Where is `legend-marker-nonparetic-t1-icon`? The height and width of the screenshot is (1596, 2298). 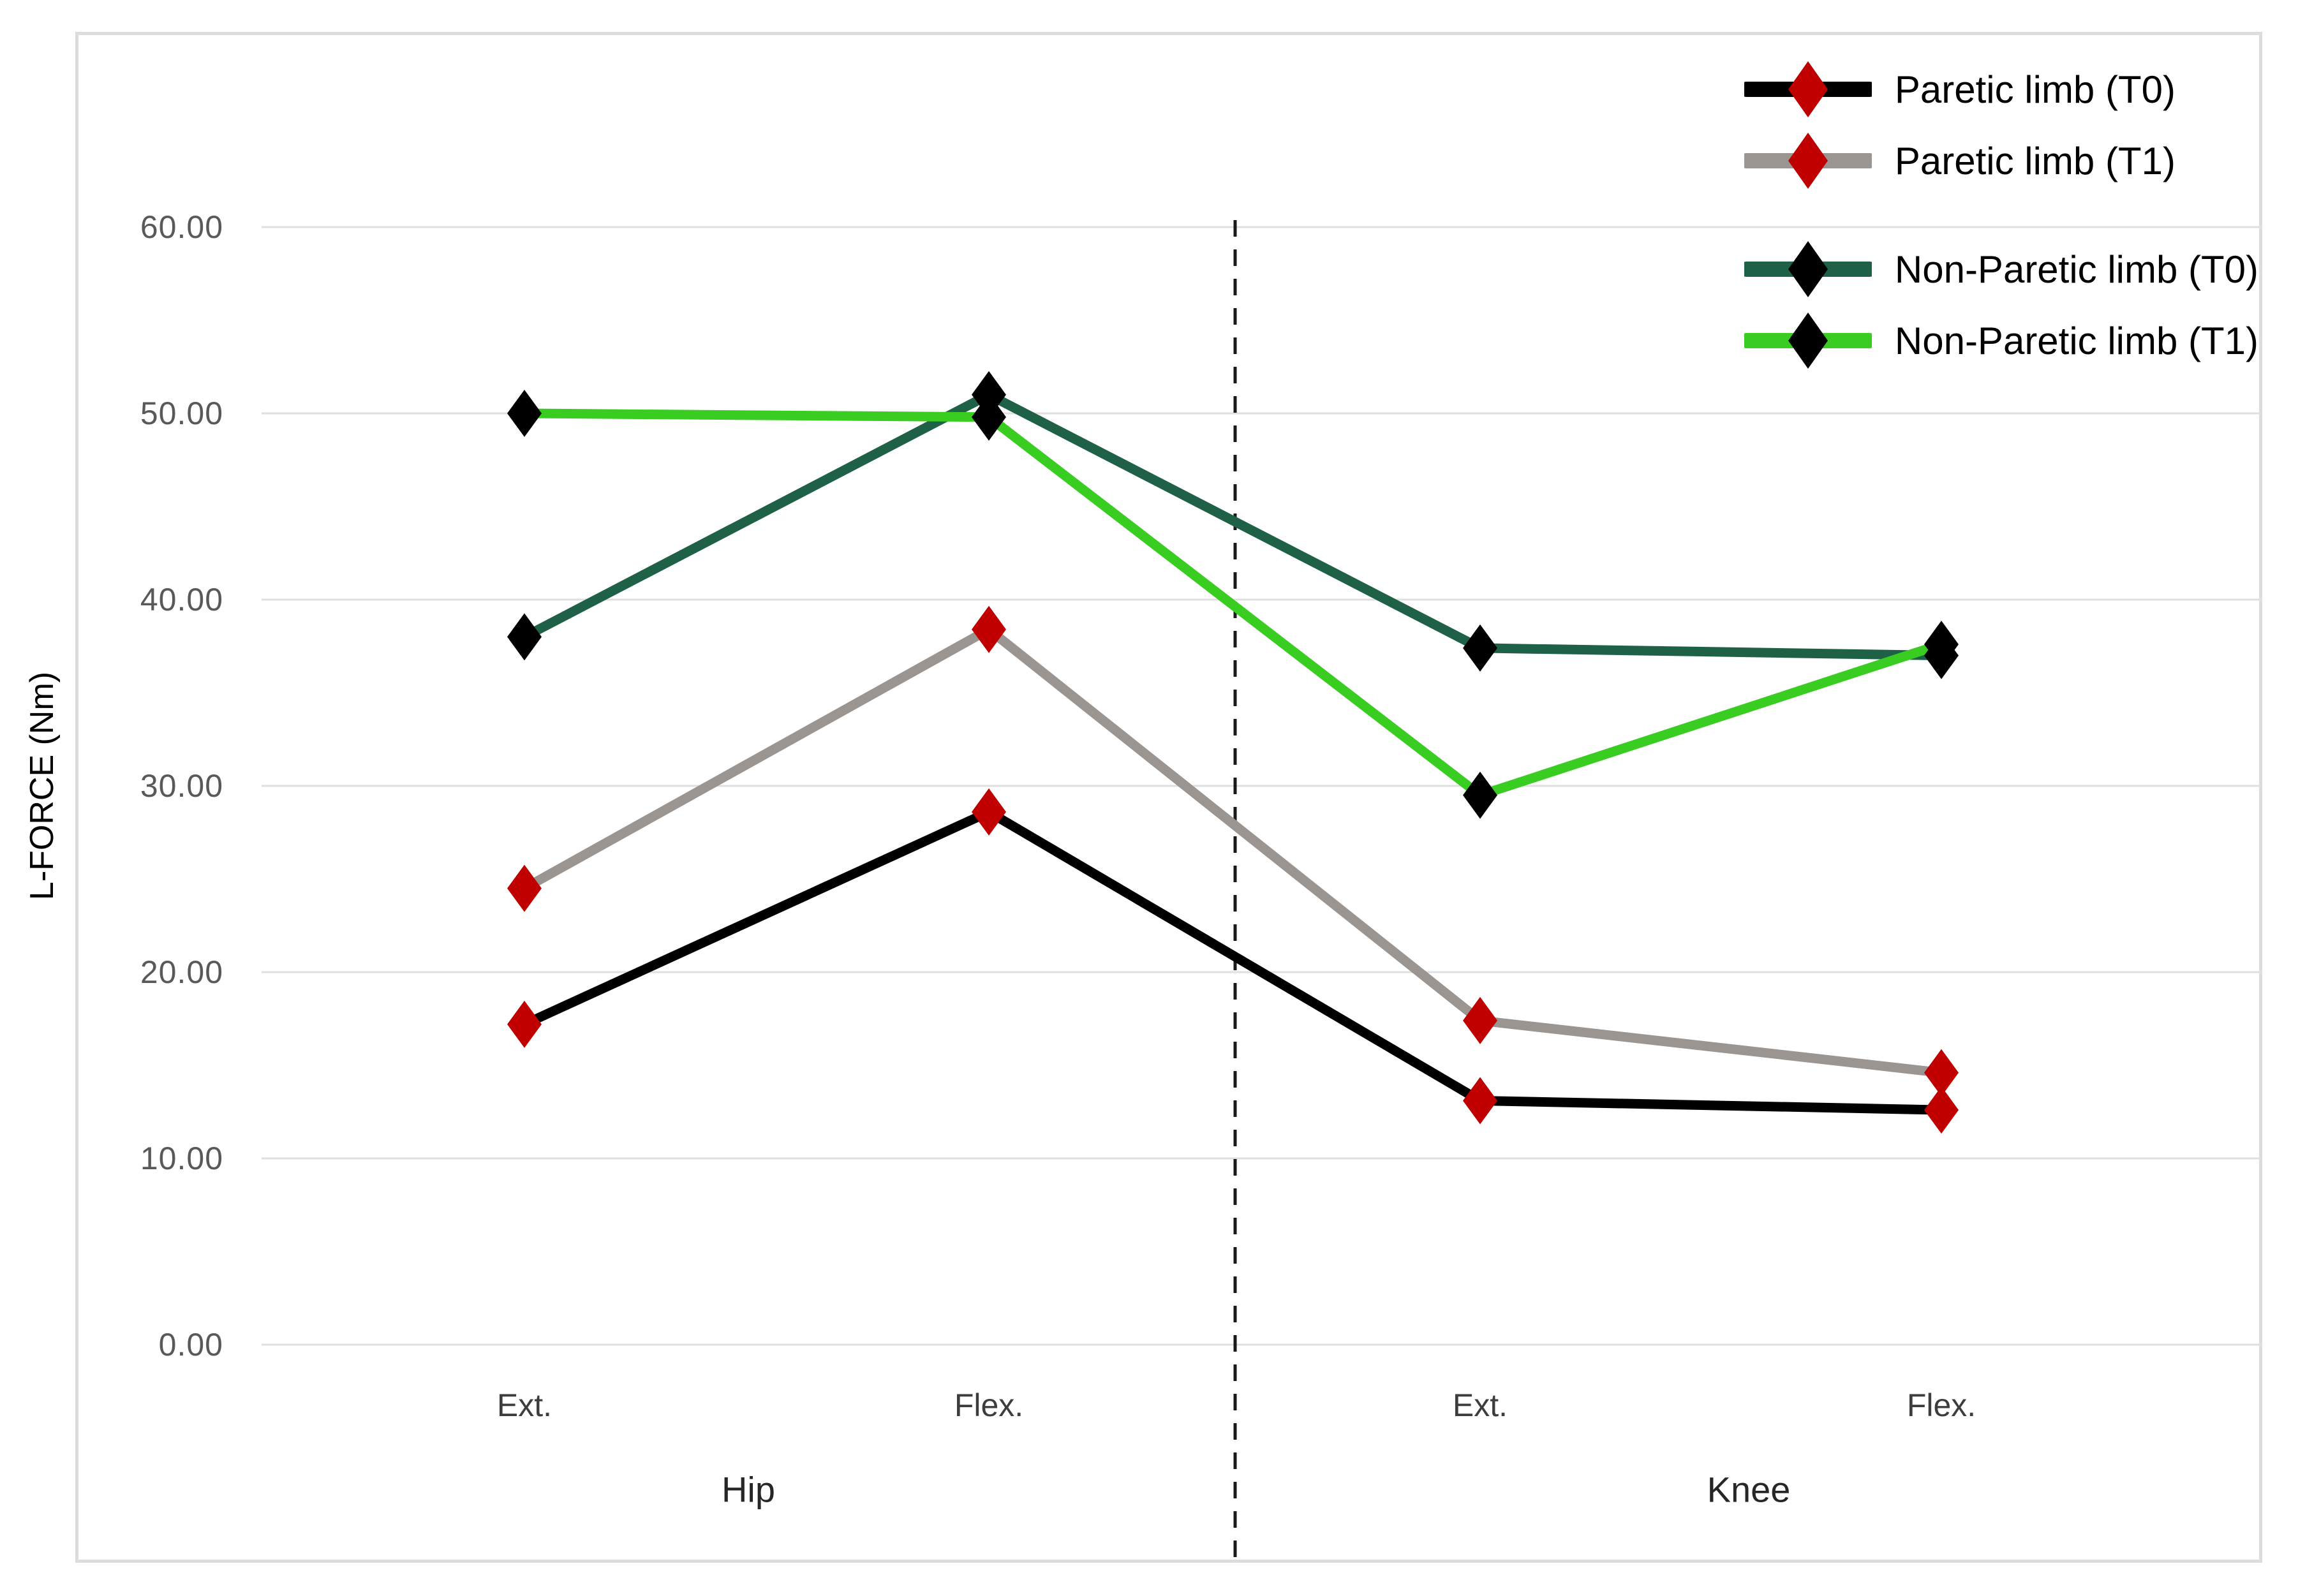 legend-marker-nonparetic-t1-icon is located at coordinates (1808, 341).